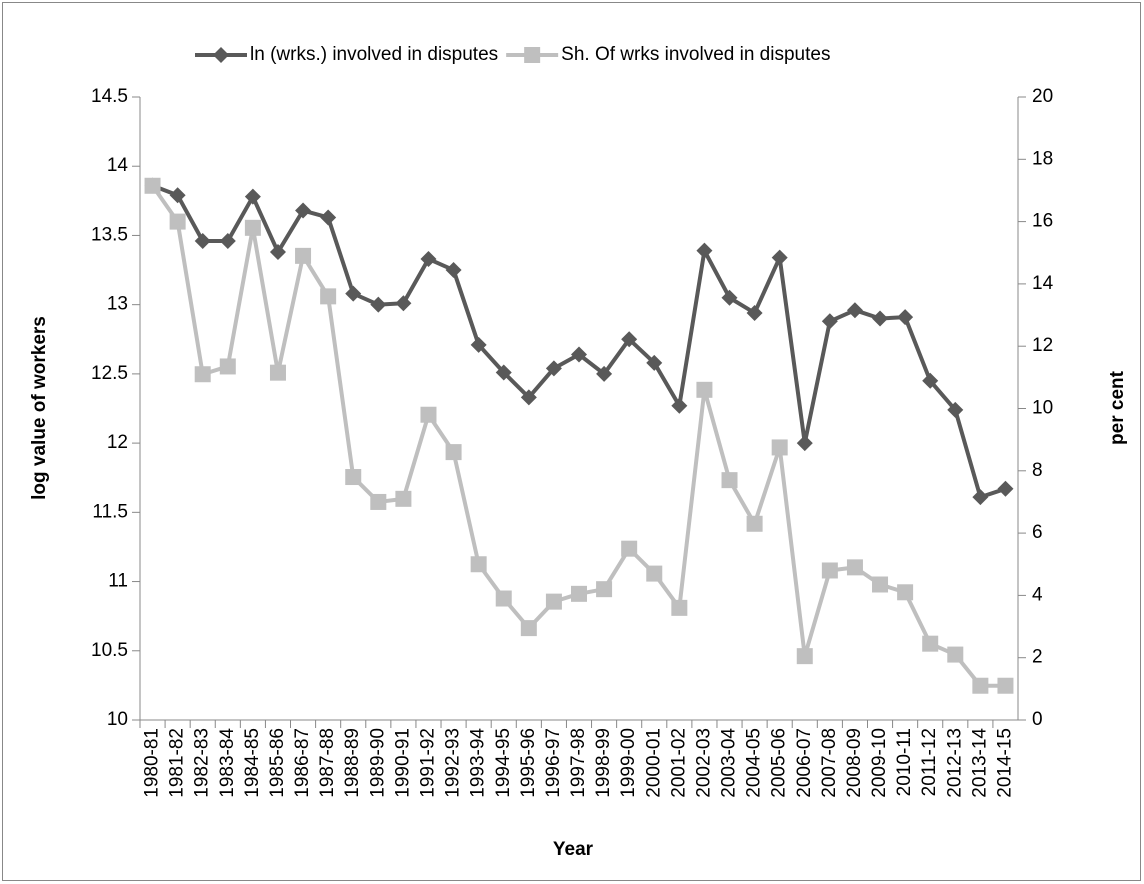 The image size is (1144, 884). I want to click on x-tick-label: 1991-92, so click(428, 763).